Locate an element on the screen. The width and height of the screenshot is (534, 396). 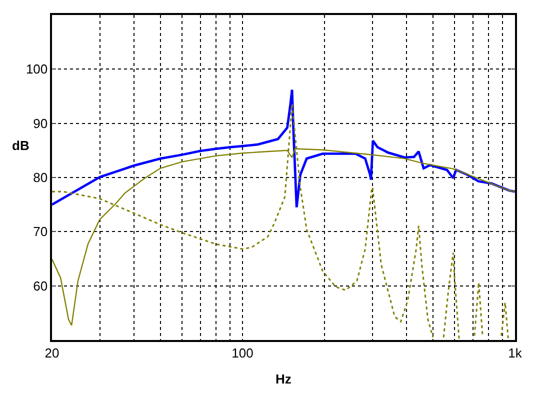
y-tick-label: 60 is located at coordinates (40, 286).